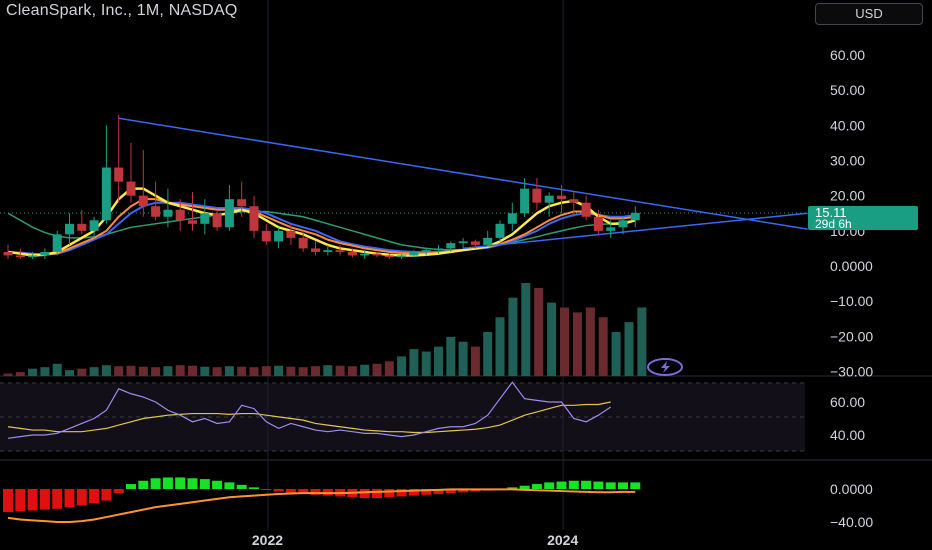 This screenshot has width=932, height=550. I want to click on rsi-panel, so click(309, 410).